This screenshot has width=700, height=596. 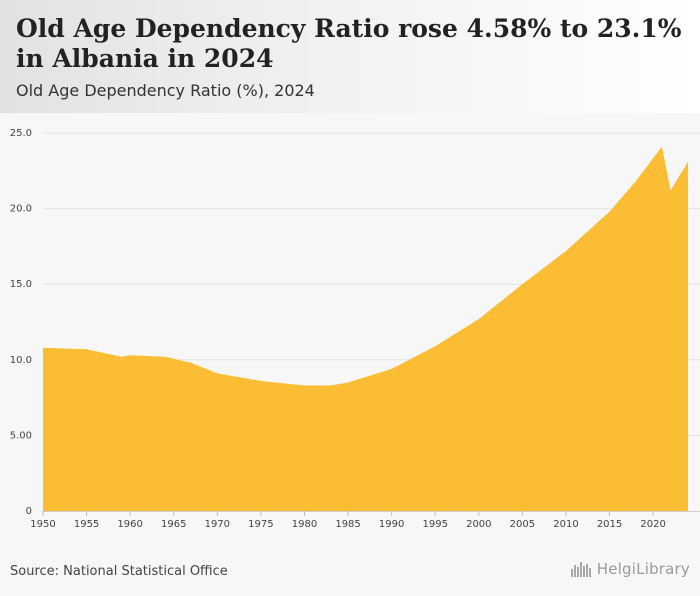 What do you see at coordinates (580, 569) in the screenshot?
I see `city-skyline-icon` at bounding box center [580, 569].